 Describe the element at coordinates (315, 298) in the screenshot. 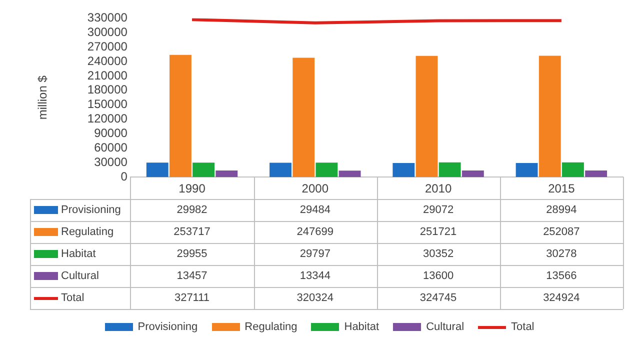

I see `data-label: 320324` at that location.